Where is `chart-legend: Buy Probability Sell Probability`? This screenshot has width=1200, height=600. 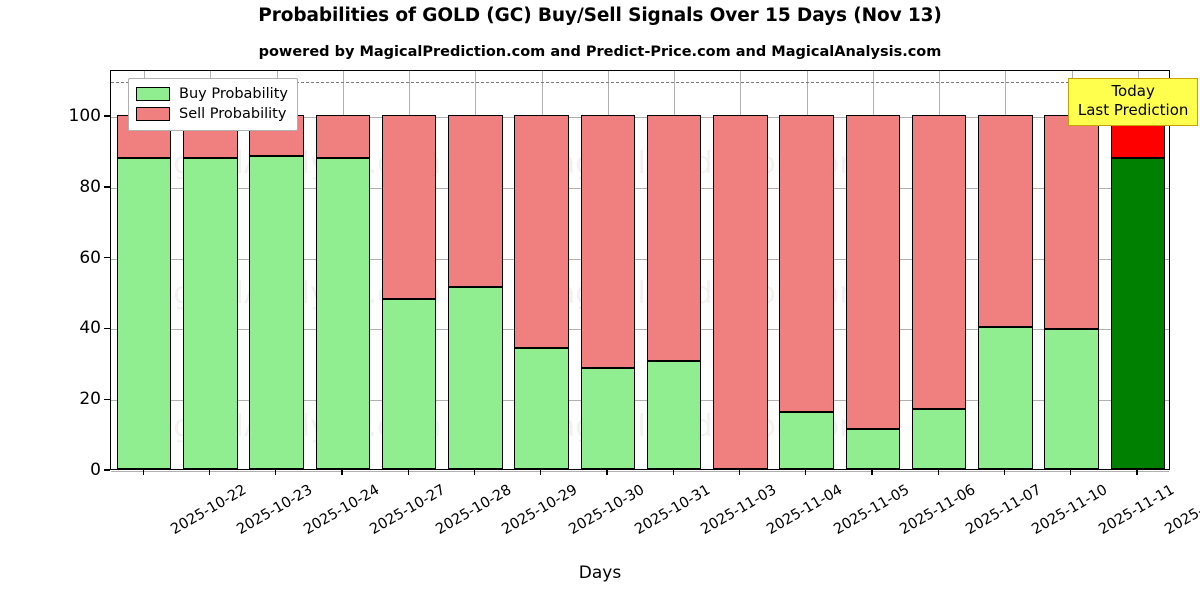
chart-legend: Buy Probability Sell Probability is located at coordinates (213, 104).